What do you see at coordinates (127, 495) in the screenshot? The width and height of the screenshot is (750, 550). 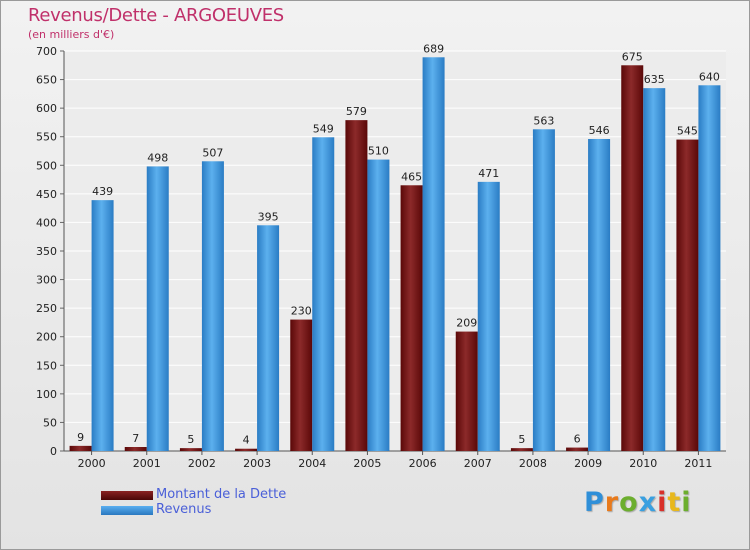 I see `legend-swatch-dette` at bounding box center [127, 495].